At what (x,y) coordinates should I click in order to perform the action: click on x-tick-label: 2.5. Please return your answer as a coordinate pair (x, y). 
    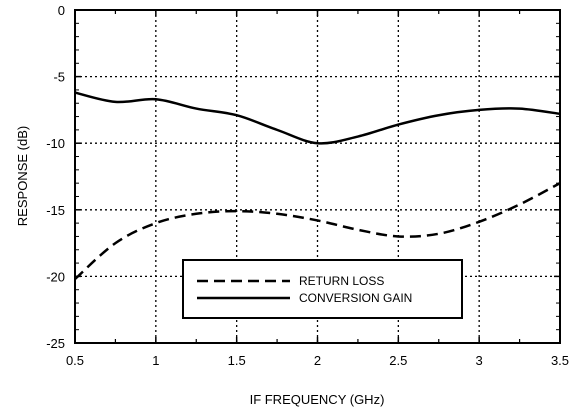
    Looking at the image, I should click on (398, 360).